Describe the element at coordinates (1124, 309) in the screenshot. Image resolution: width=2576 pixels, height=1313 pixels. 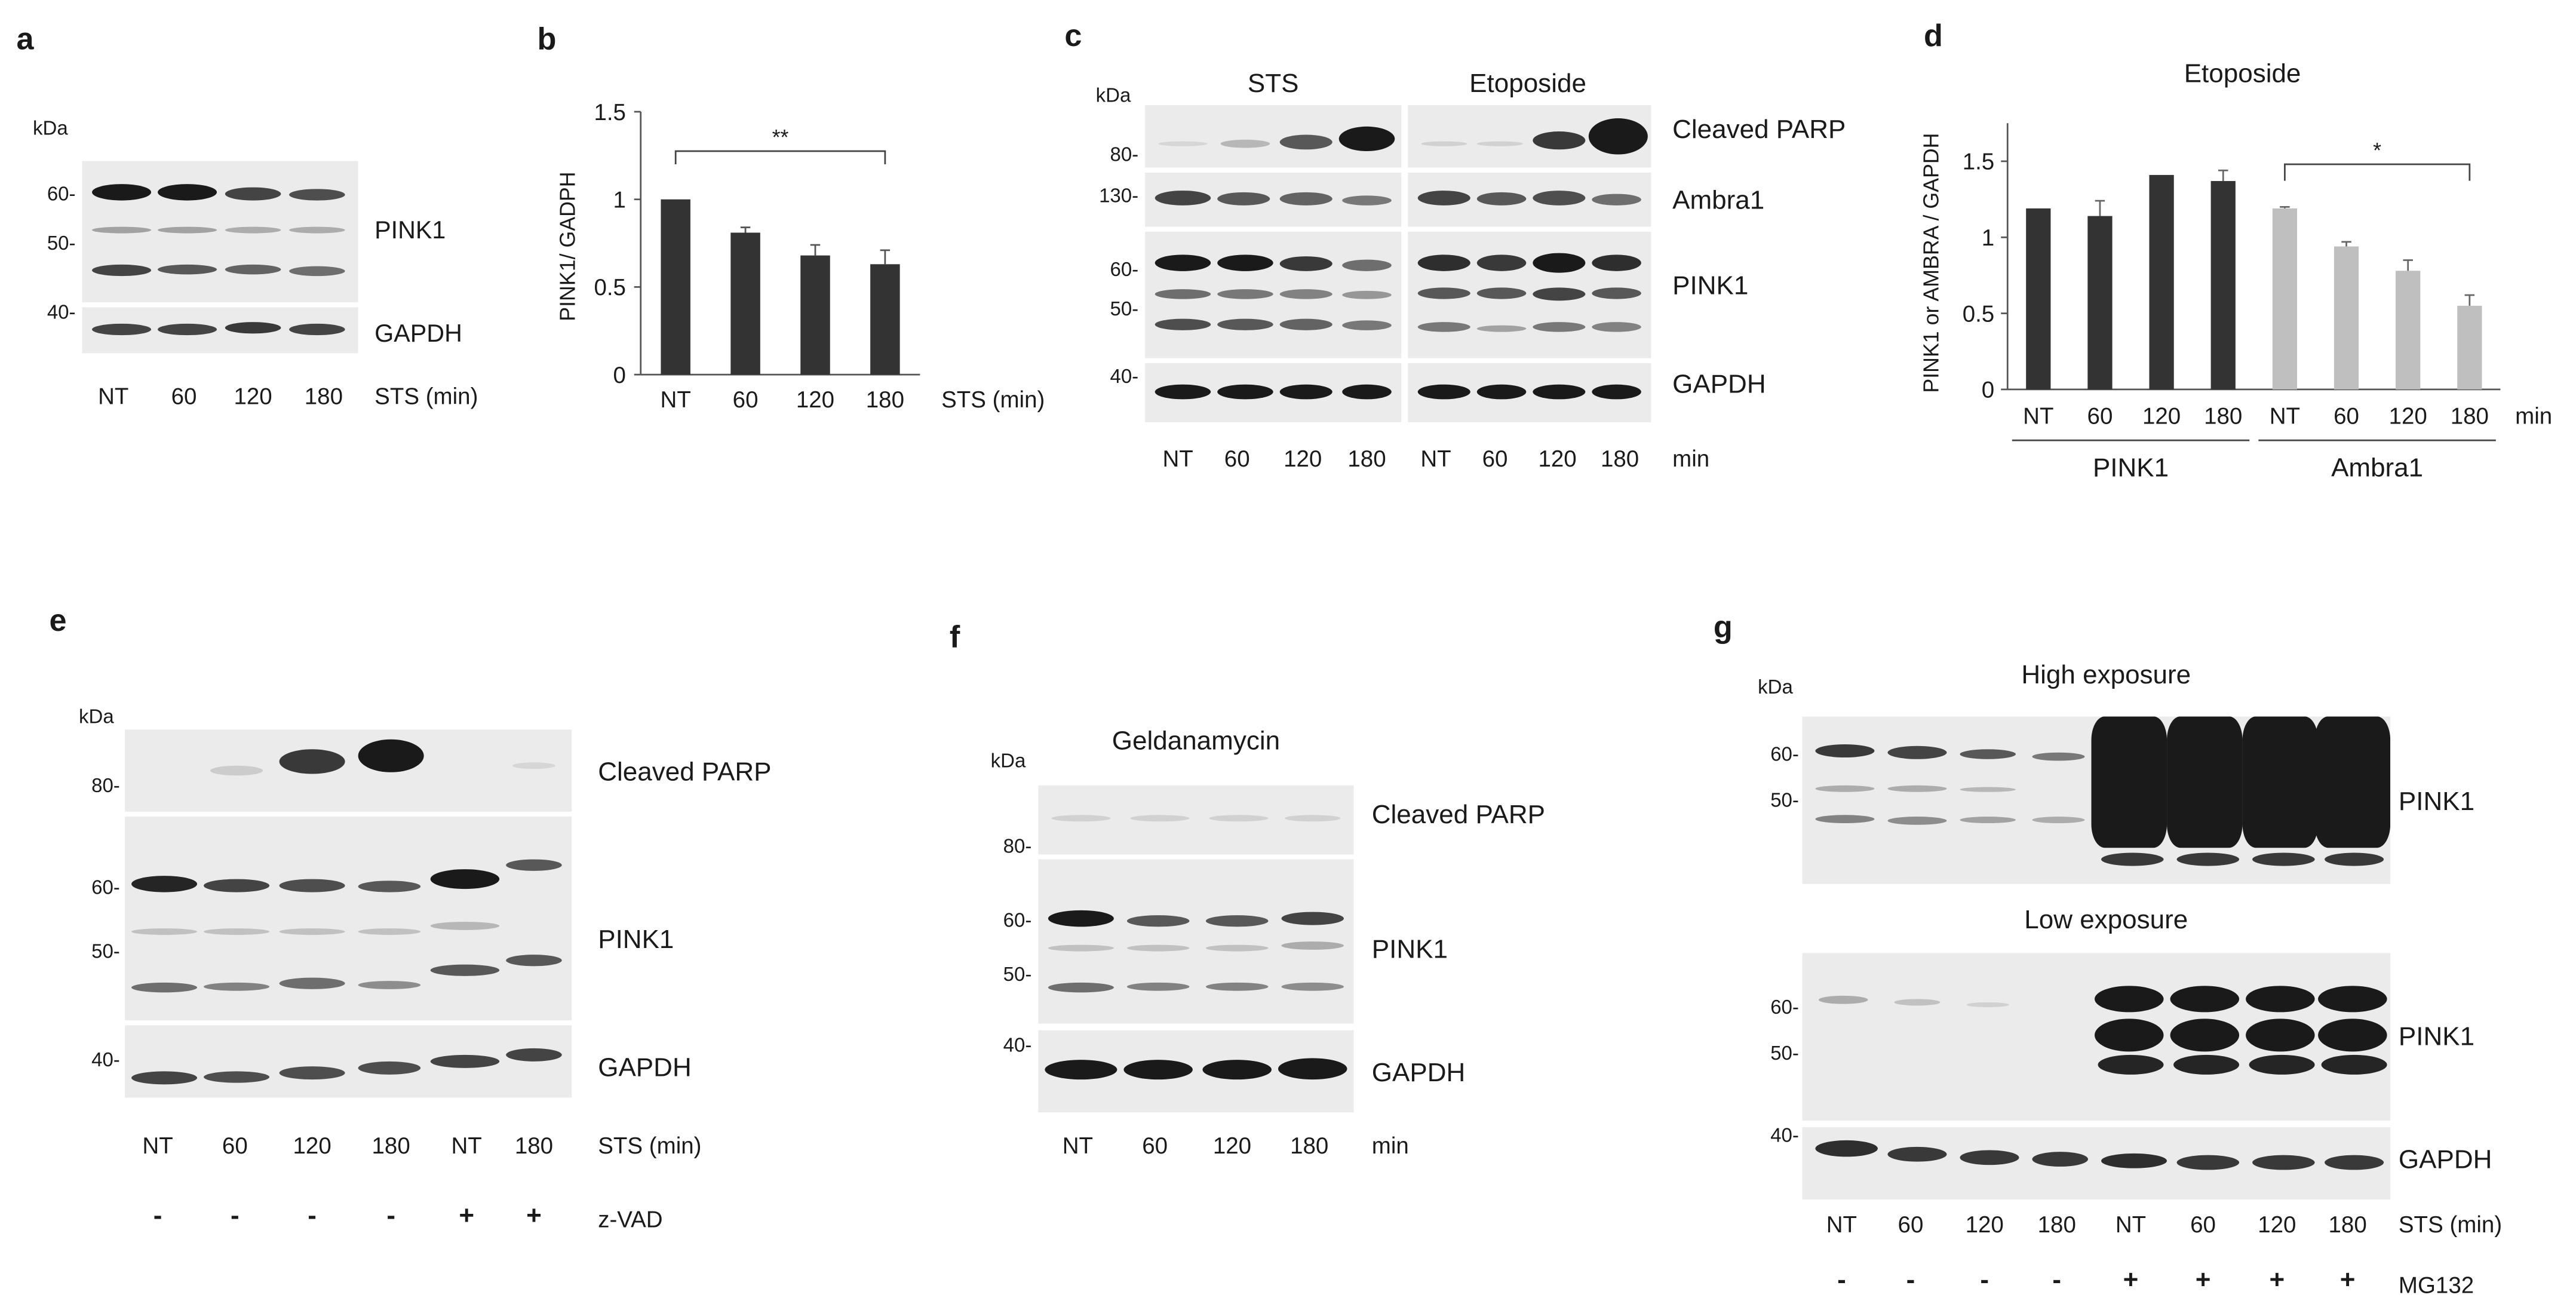
I see `mw-c-50: 50-` at that location.